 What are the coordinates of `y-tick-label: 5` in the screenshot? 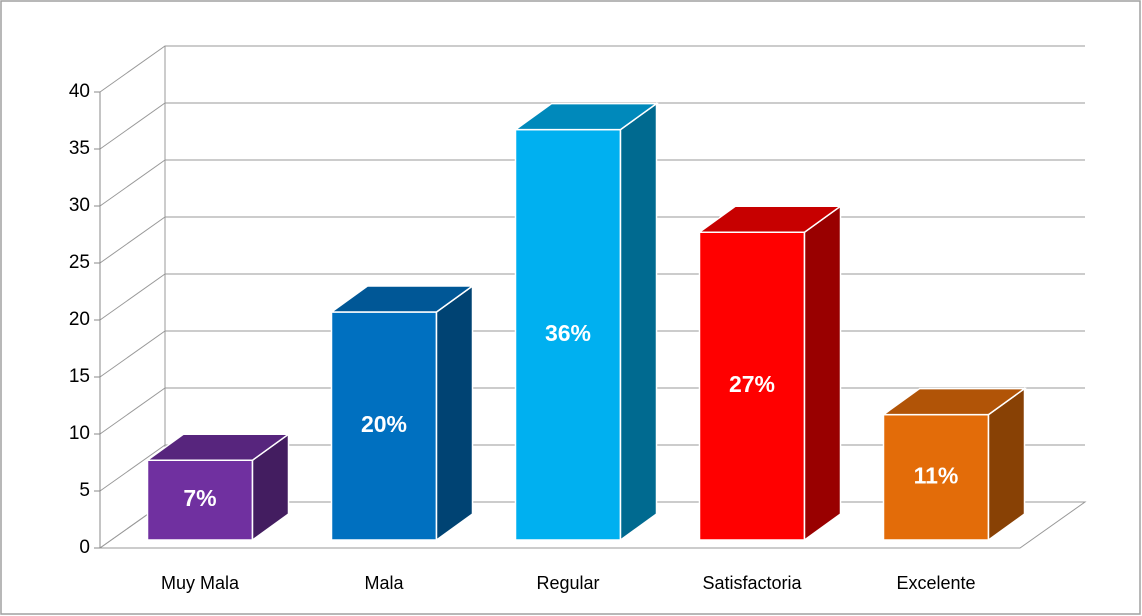 It's located at (84, 490).